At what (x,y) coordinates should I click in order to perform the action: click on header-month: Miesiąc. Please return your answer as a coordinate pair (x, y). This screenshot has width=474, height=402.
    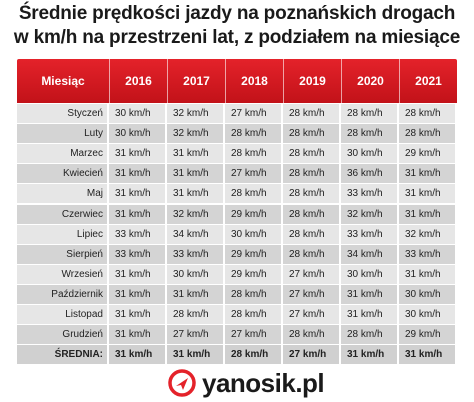
    Looking at the image, I should click on (63, 81).